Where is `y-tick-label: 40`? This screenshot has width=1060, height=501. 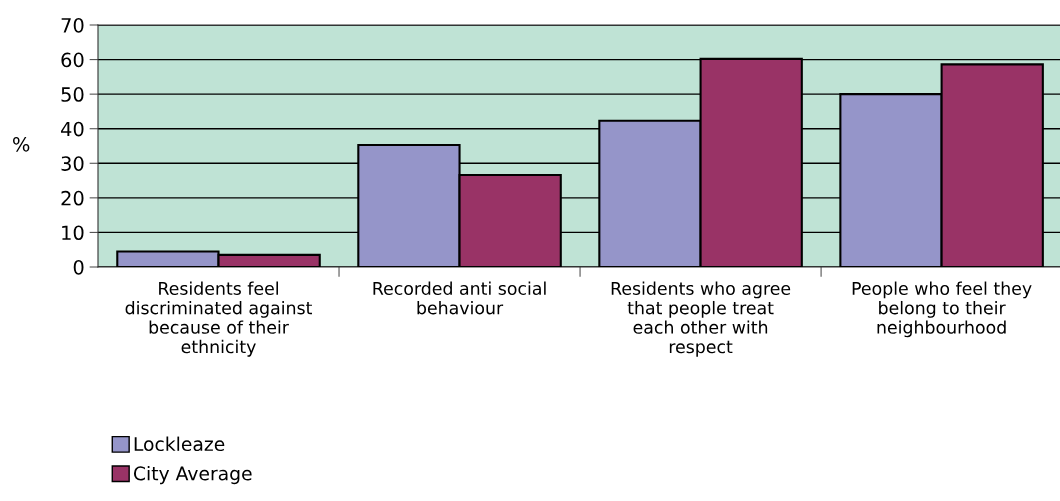 y-tick-label: 40 is located at coordinates (72, 129).